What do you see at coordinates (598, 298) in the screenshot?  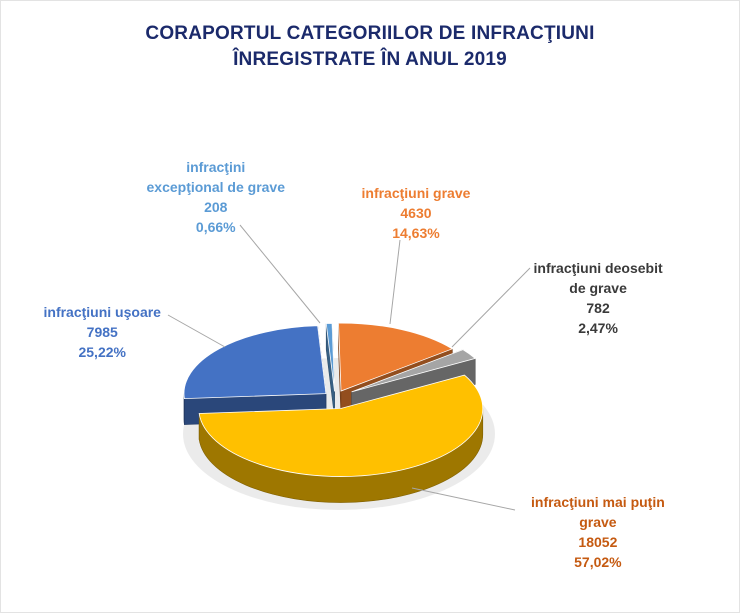 I see `data-label-1: infracţiuni deosebit de grave 782 2,47%` at bounding box center [598, 298].